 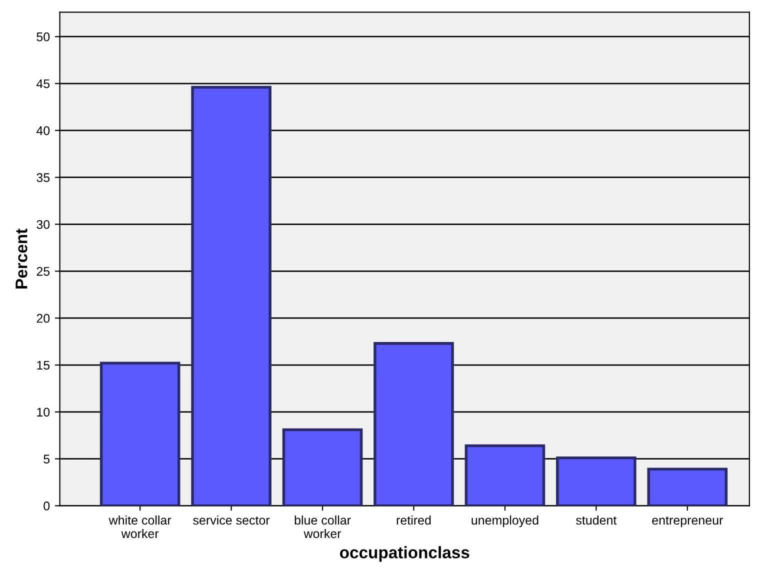 I want to click on y-tick-label: 0, so click(x=47, y=506).